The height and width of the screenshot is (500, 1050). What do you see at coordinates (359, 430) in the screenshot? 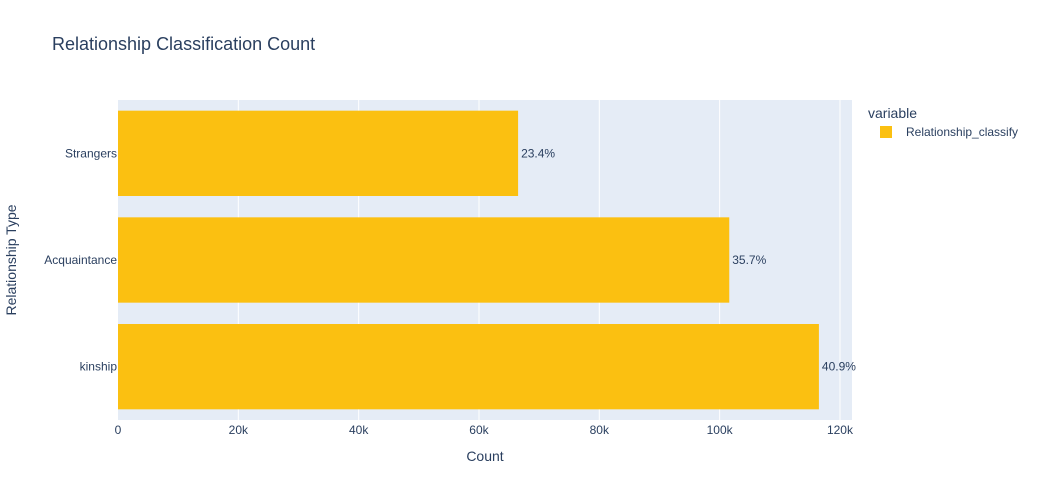
I see `x-tick-label: 40k` at bounding box center [359, 430].